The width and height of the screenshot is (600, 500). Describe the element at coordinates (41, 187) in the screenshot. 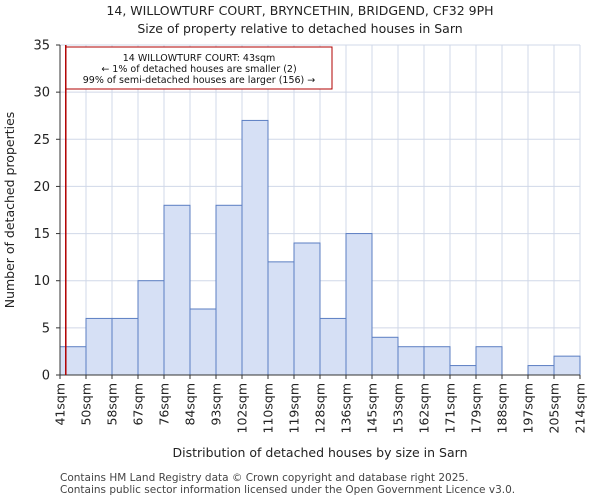

I see `y-tick-label: 20` at that location.